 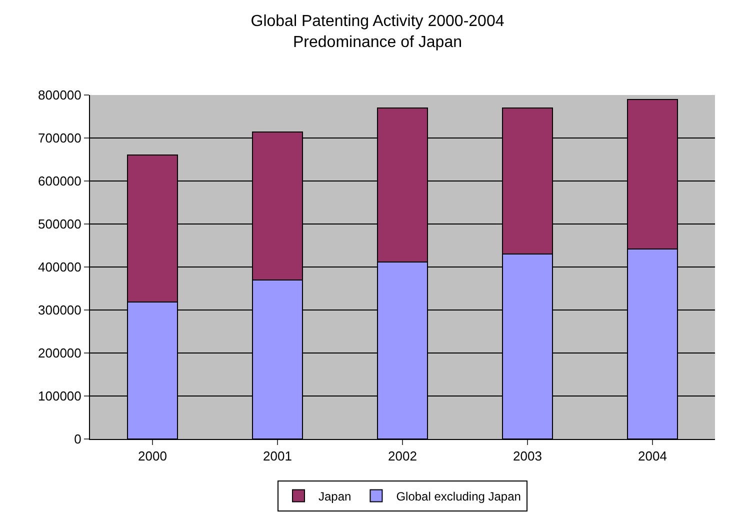 What do you see at coordinates (152, 456) in the screenshot?
I see `x-tick-label: 2000` at bounding box center [152, 456].